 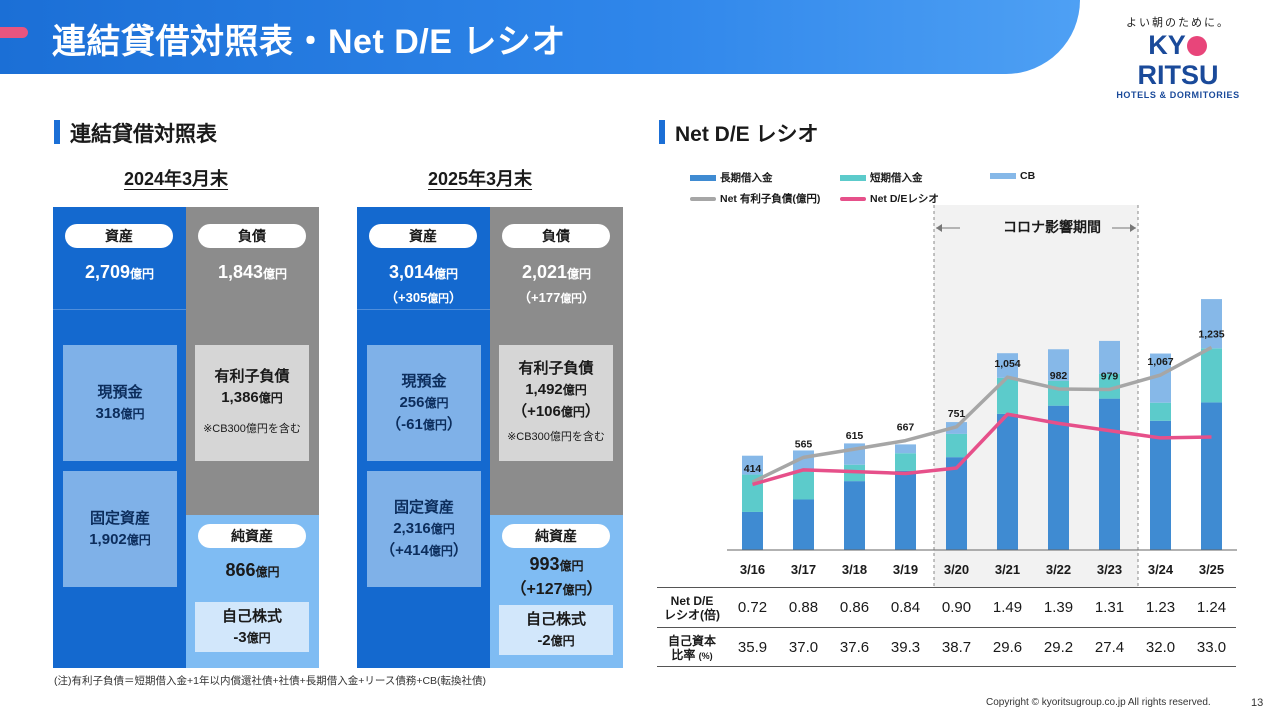 I want to click on assets-total: 3,014億円, so click(x=423, y=272).